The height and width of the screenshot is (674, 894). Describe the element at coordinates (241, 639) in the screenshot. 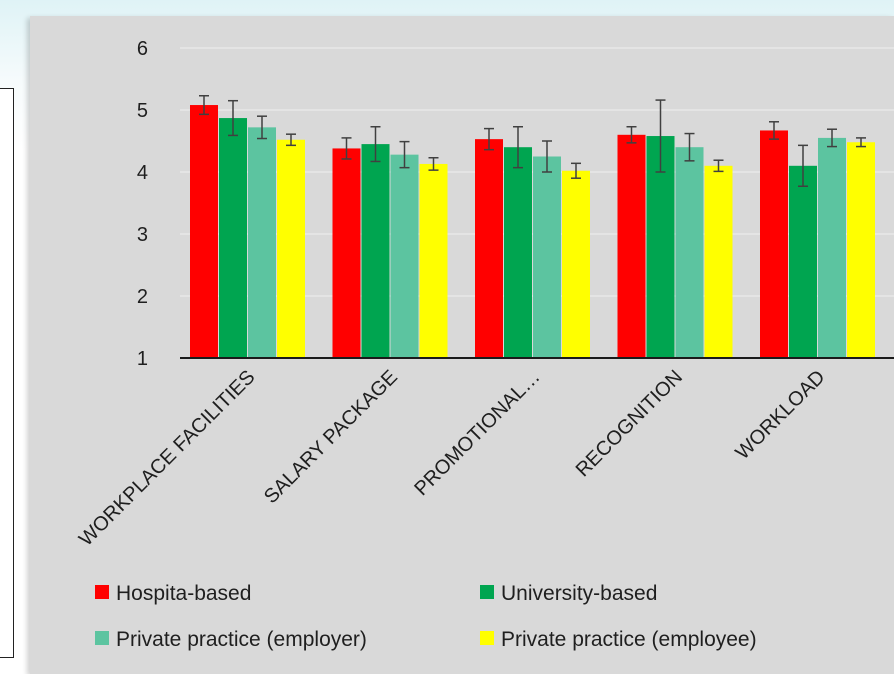

I see `legend-label: Private practice (employer)` at that location.